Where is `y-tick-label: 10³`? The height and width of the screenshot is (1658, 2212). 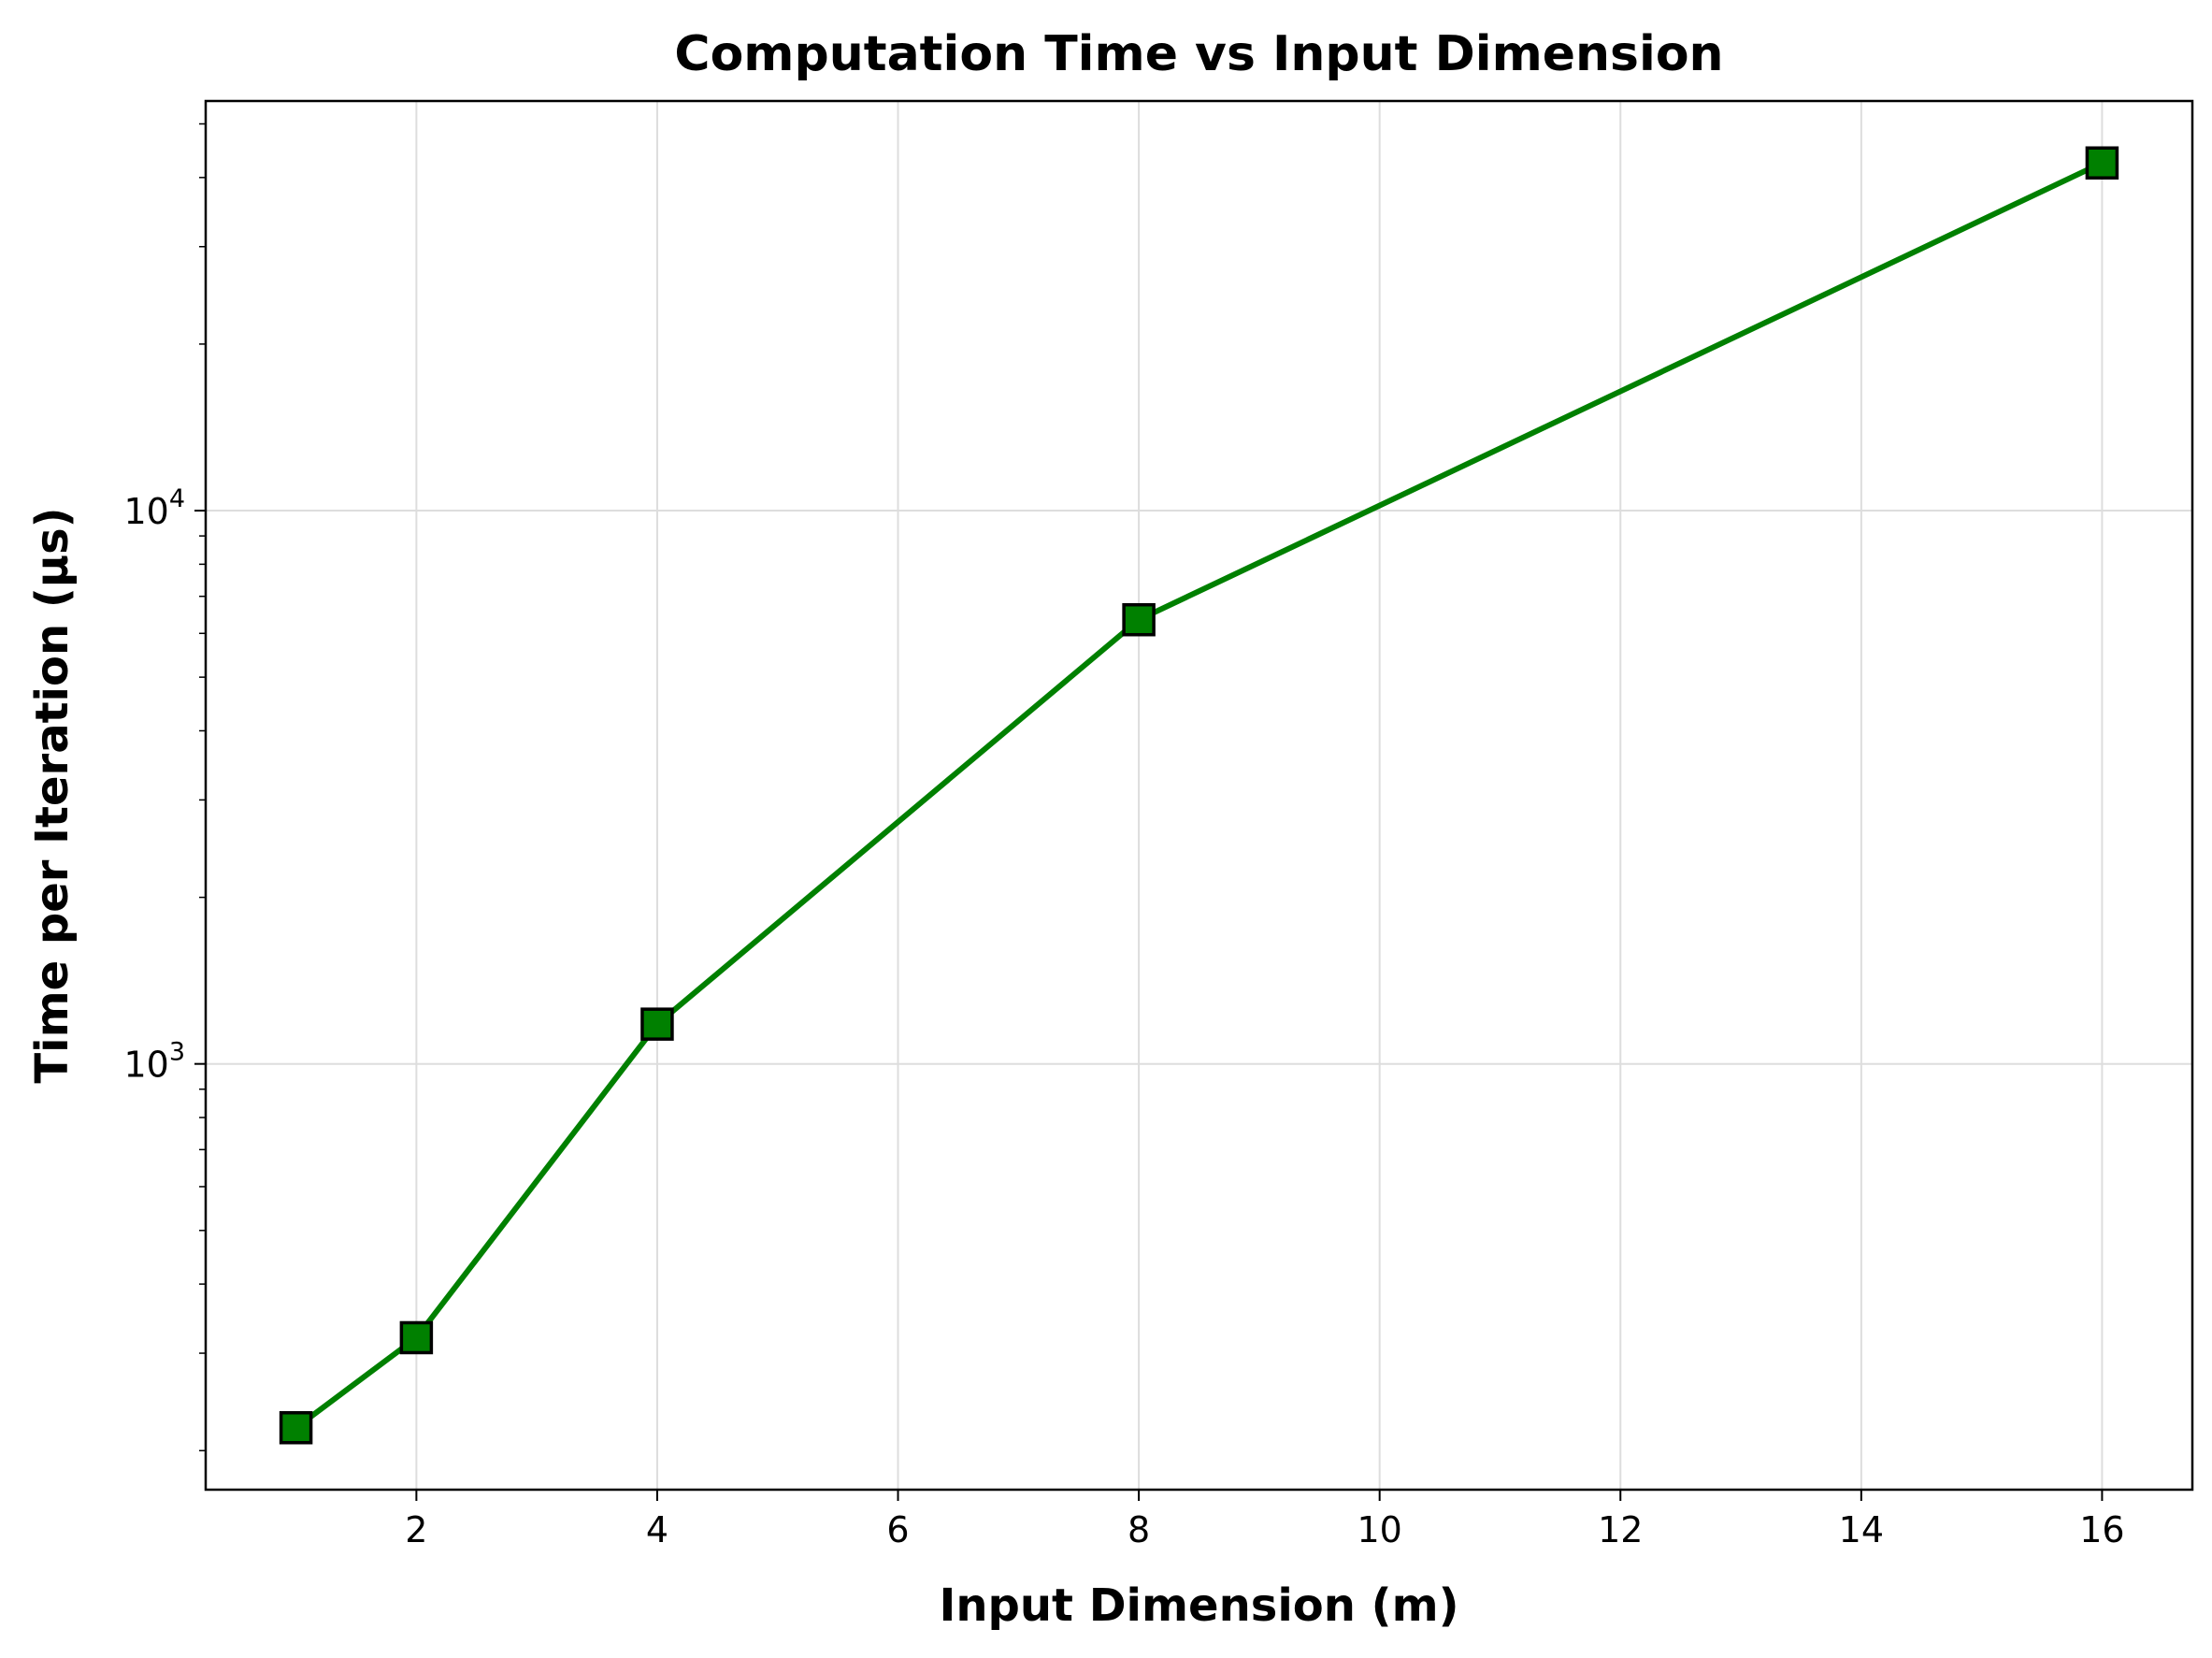
y-tick-label: 10³ is located at coordinates (154, 1062).